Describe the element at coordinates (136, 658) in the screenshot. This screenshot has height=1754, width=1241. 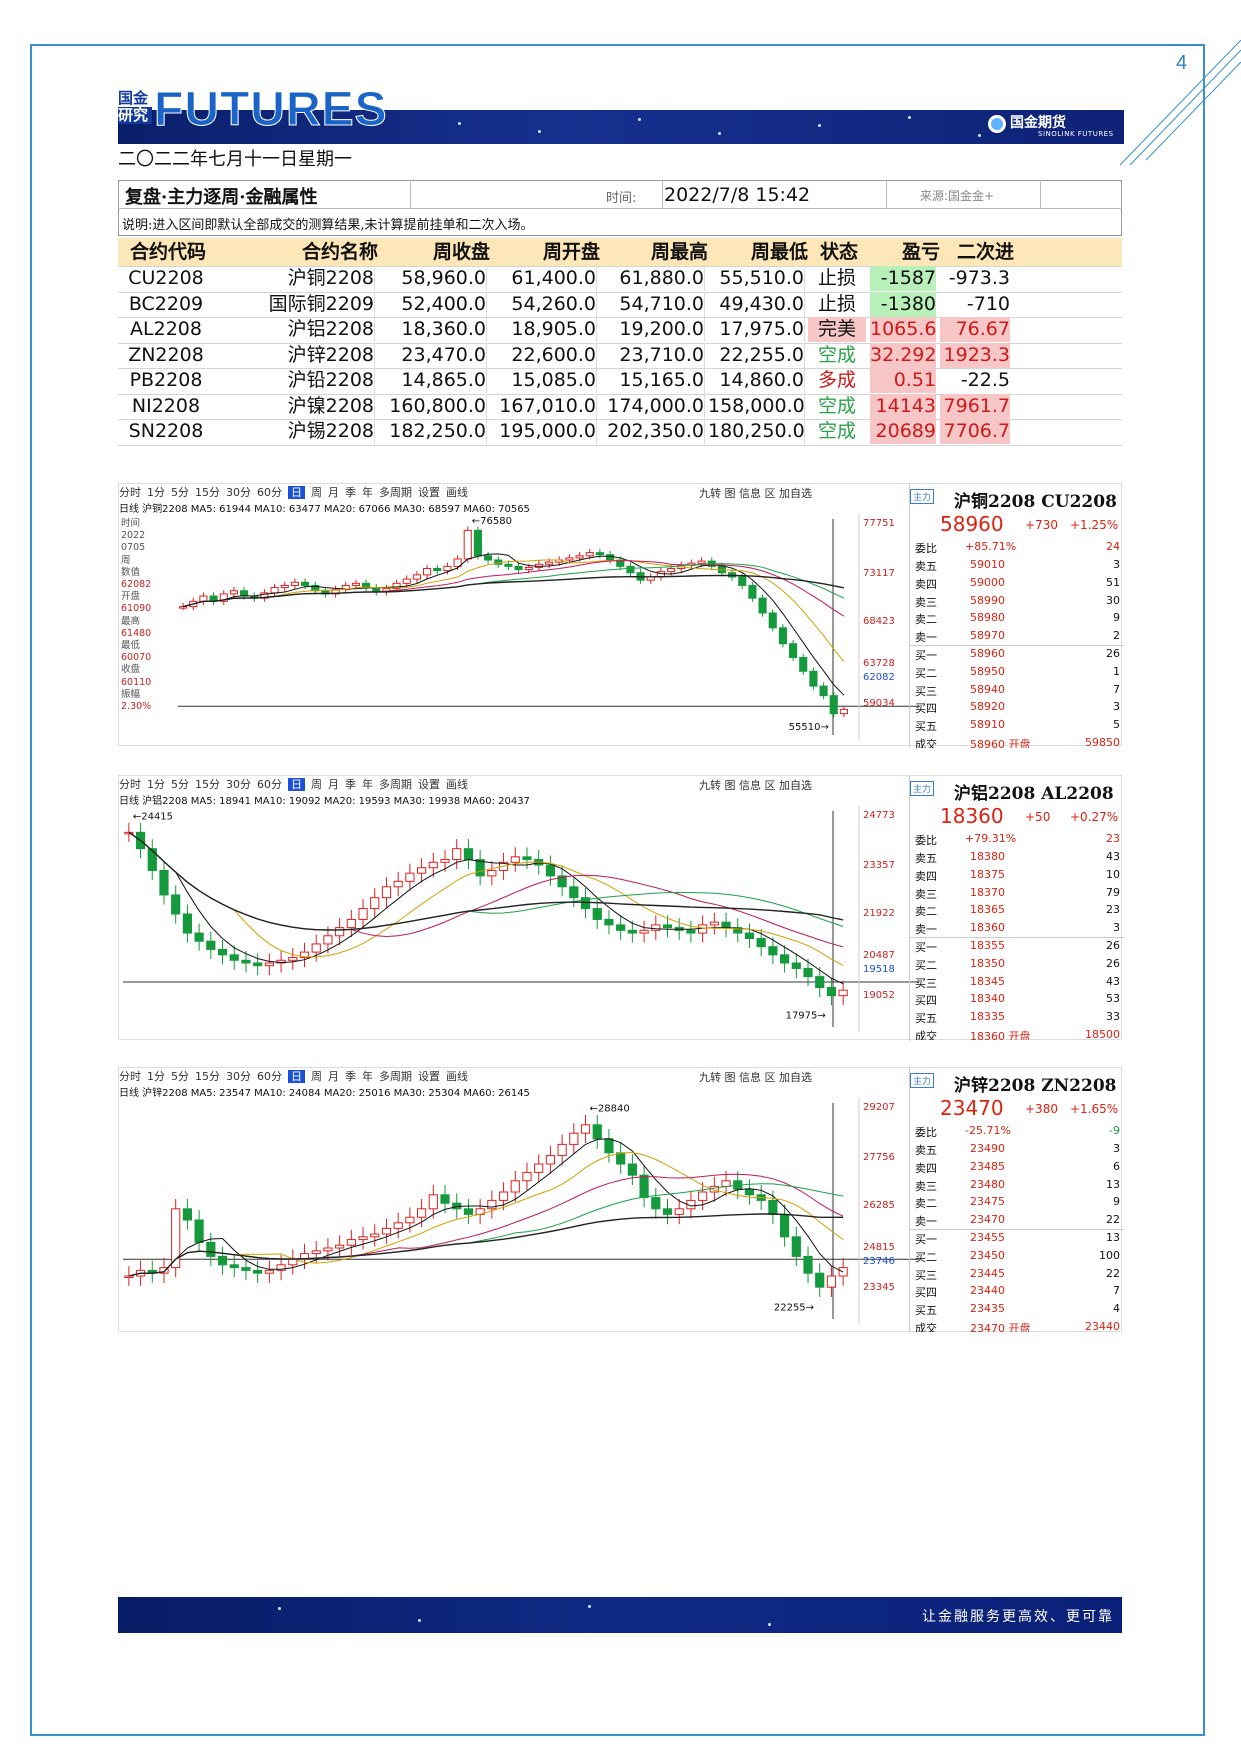
I see `side-info-item: 60070` at that location.